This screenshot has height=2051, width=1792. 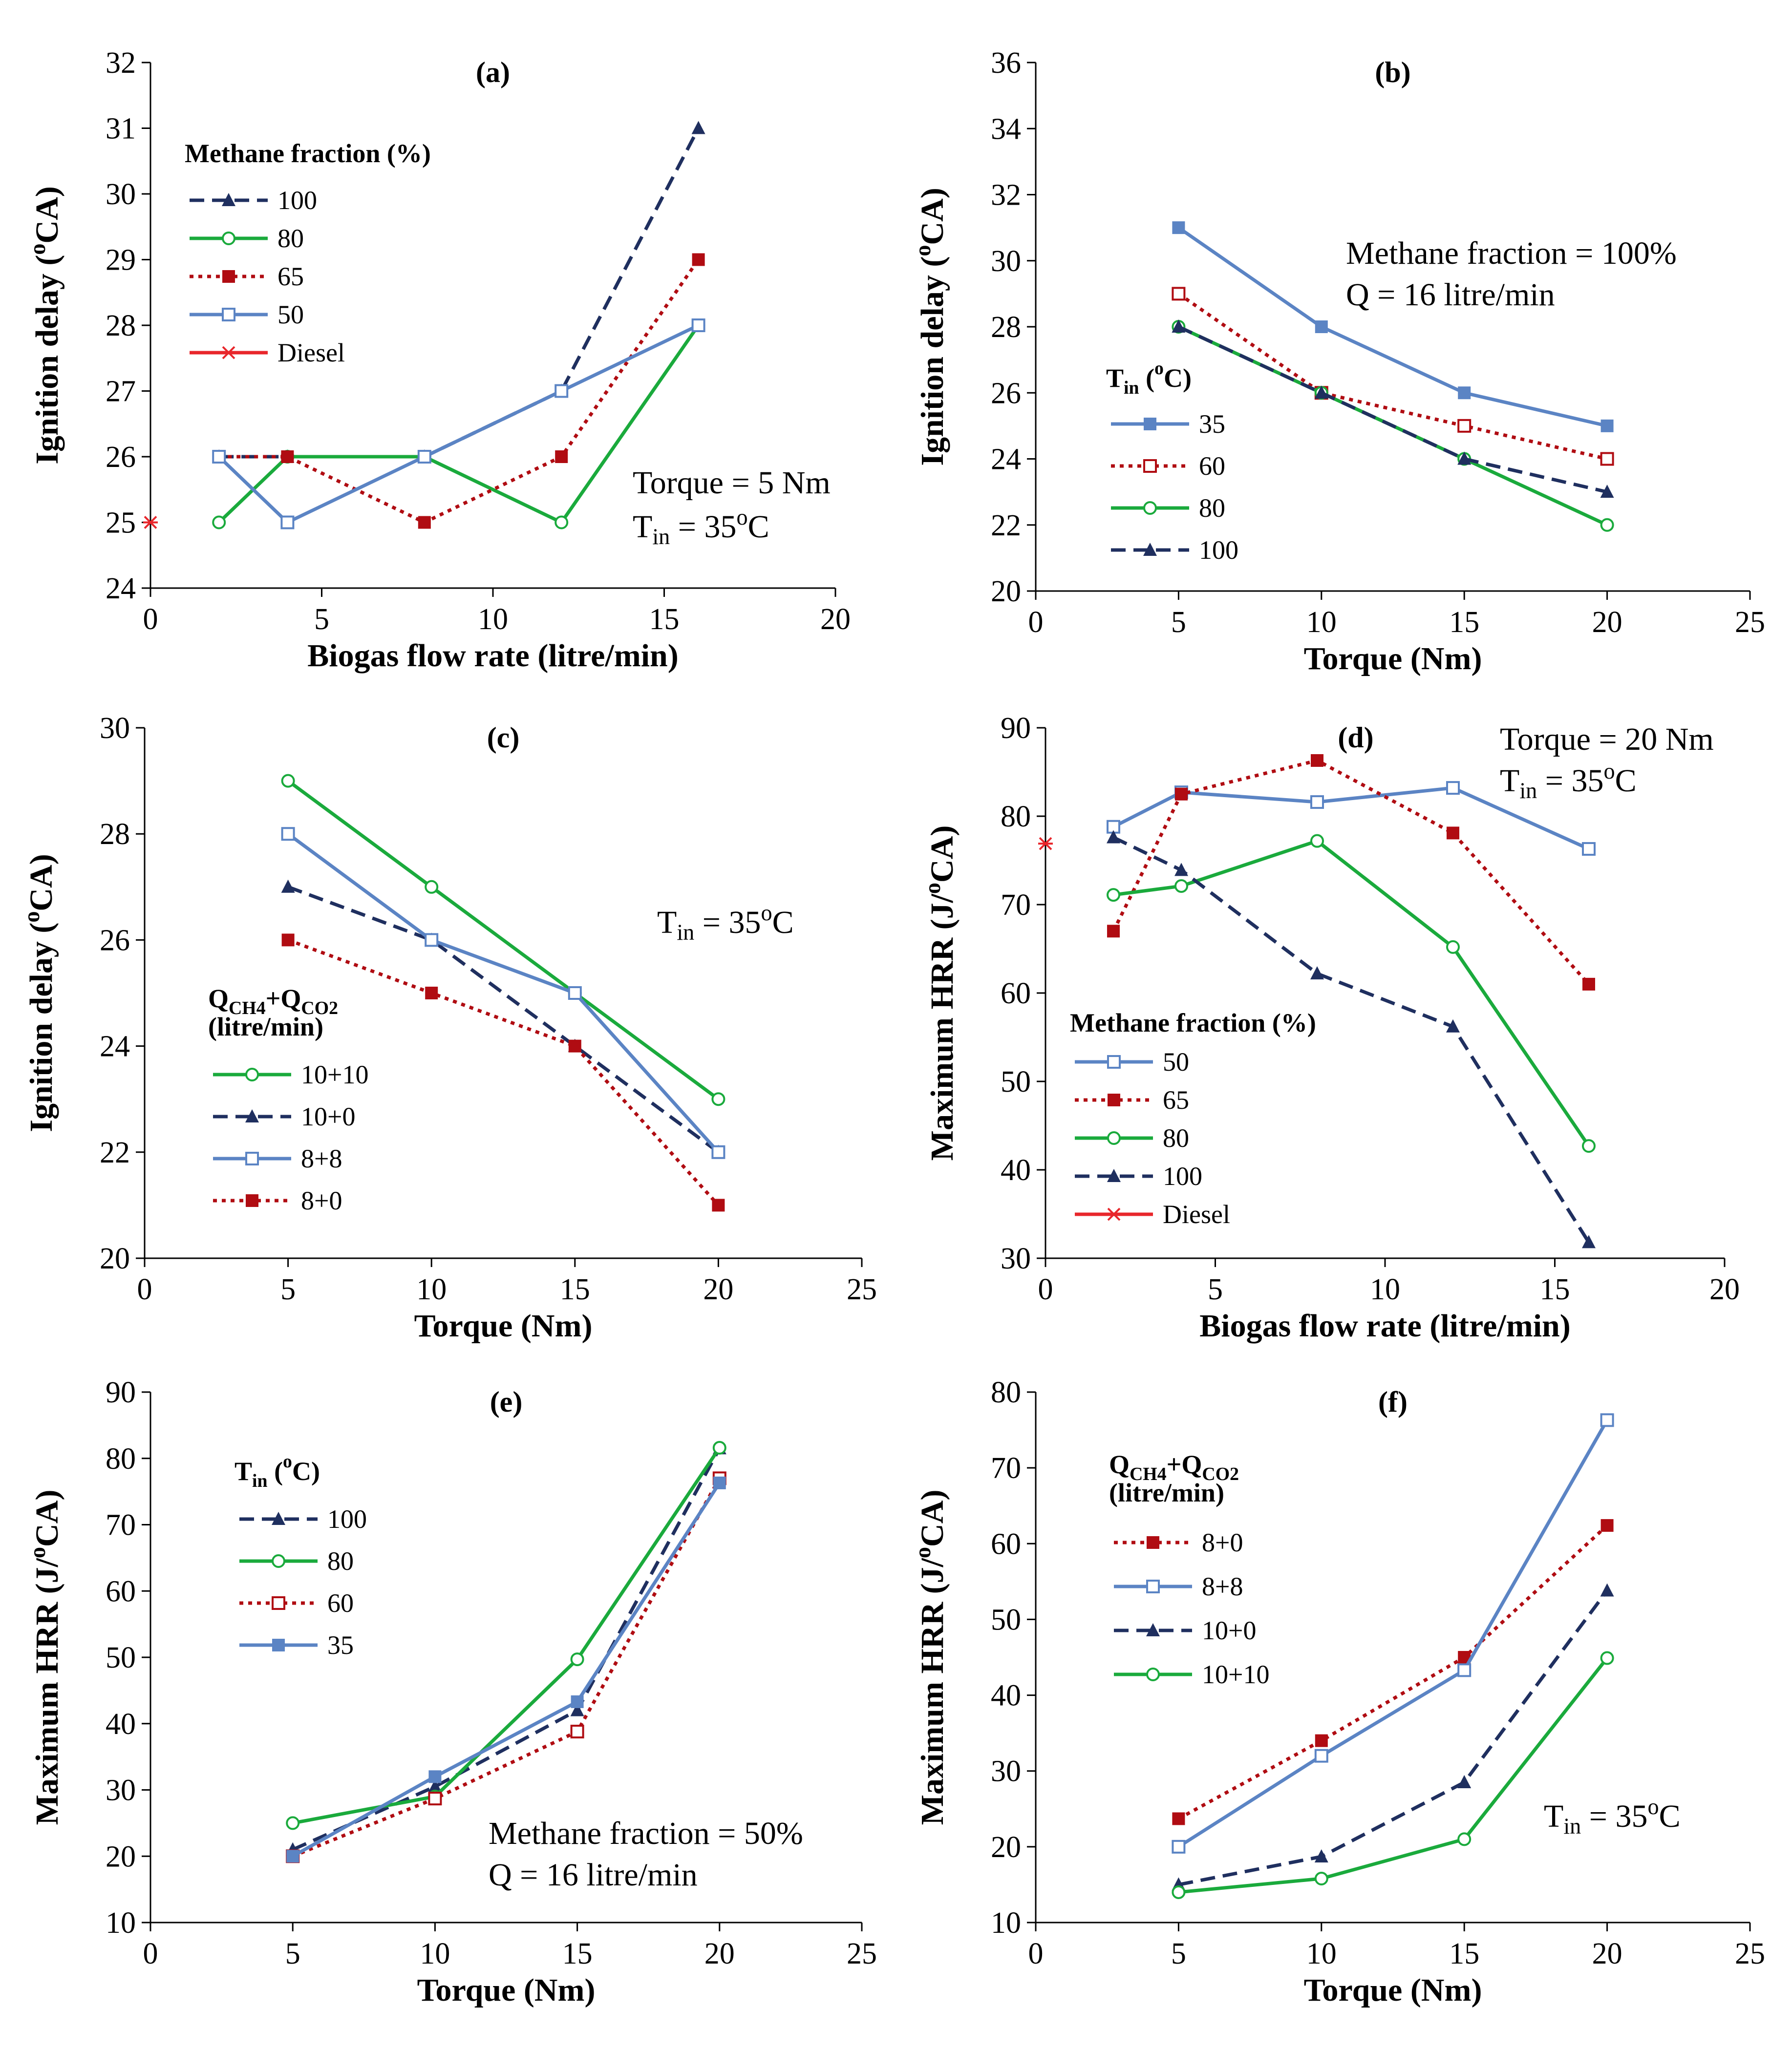 I want to click on panel-d-y-tick-label: 60, so click(x=1016, y=993).